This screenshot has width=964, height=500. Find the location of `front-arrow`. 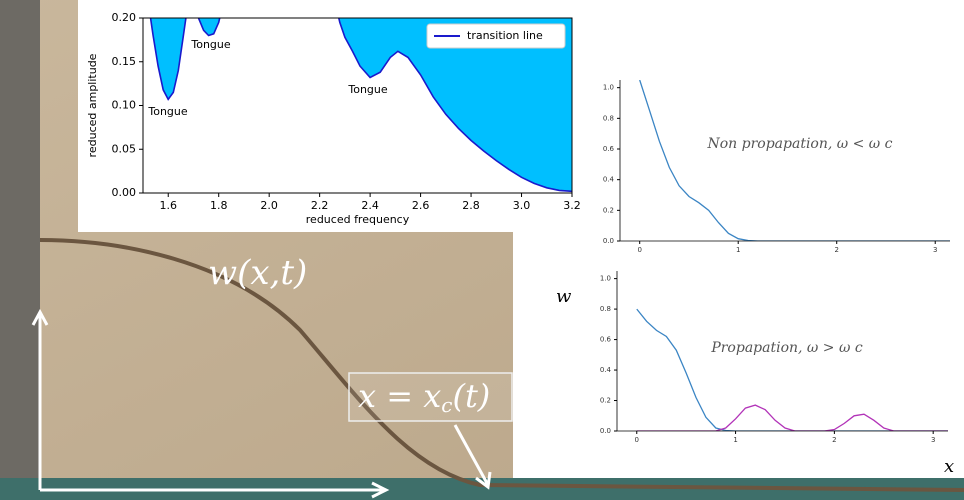

front-arrow is located at coordinates (472, 457).